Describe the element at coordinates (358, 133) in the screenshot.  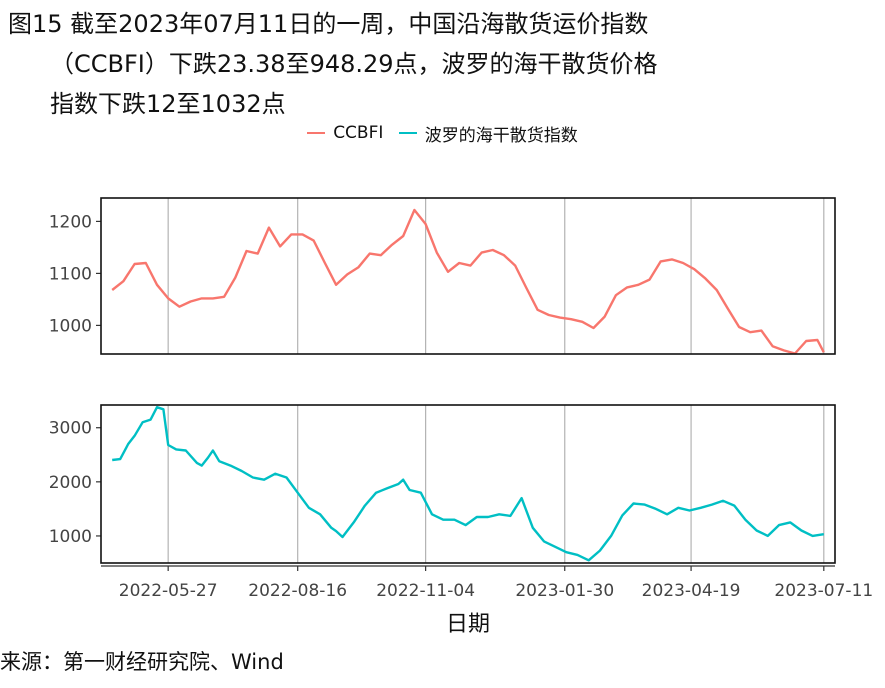
I see `legend-label-ccbfi: CCBFI` at that location.